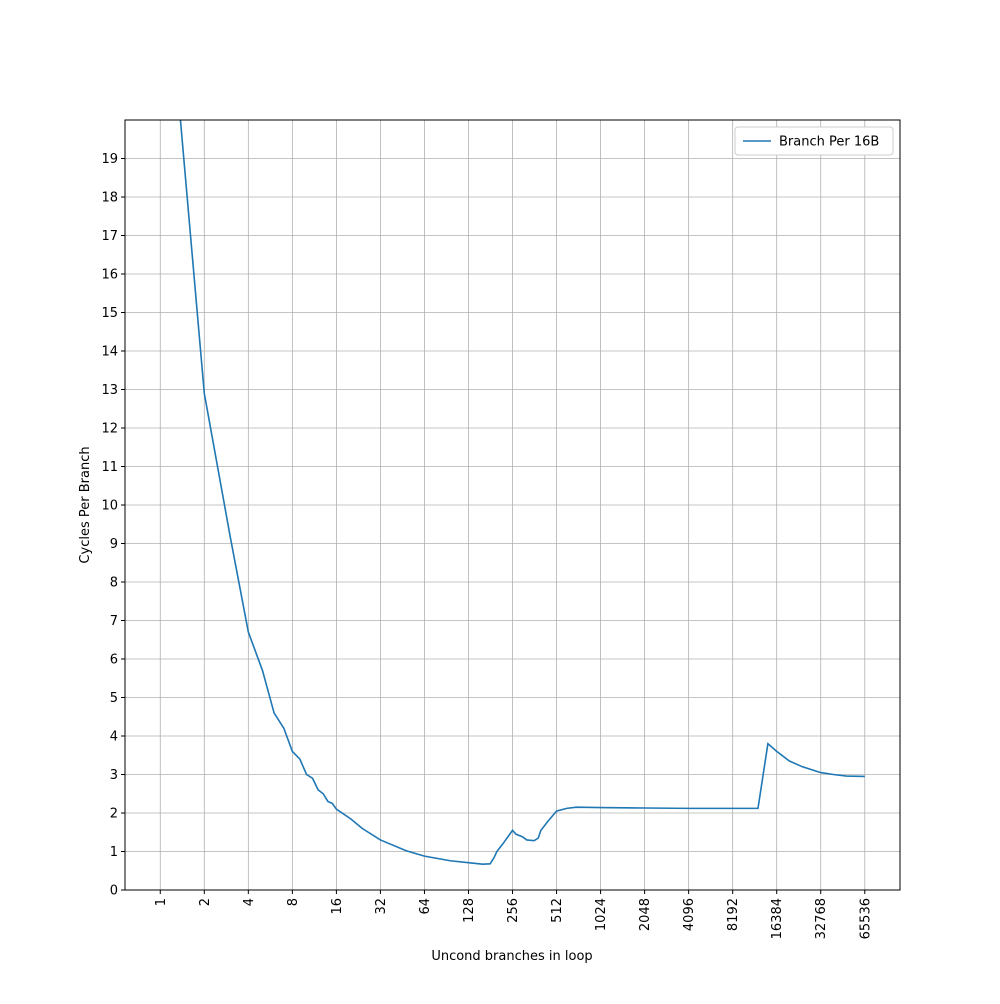  I want to click on x-tick-label: 128, so click(469, 910).